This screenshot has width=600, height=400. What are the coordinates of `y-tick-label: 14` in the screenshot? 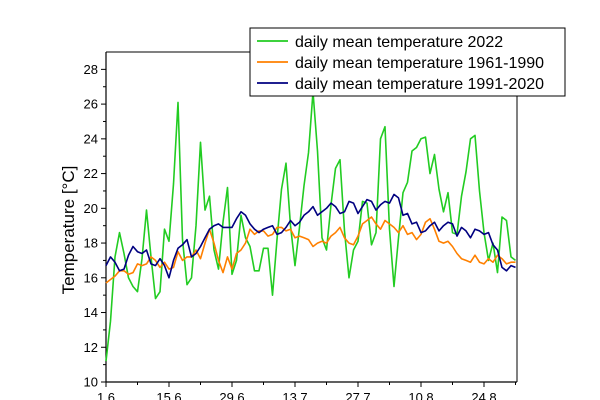 It's located at (91, 312).